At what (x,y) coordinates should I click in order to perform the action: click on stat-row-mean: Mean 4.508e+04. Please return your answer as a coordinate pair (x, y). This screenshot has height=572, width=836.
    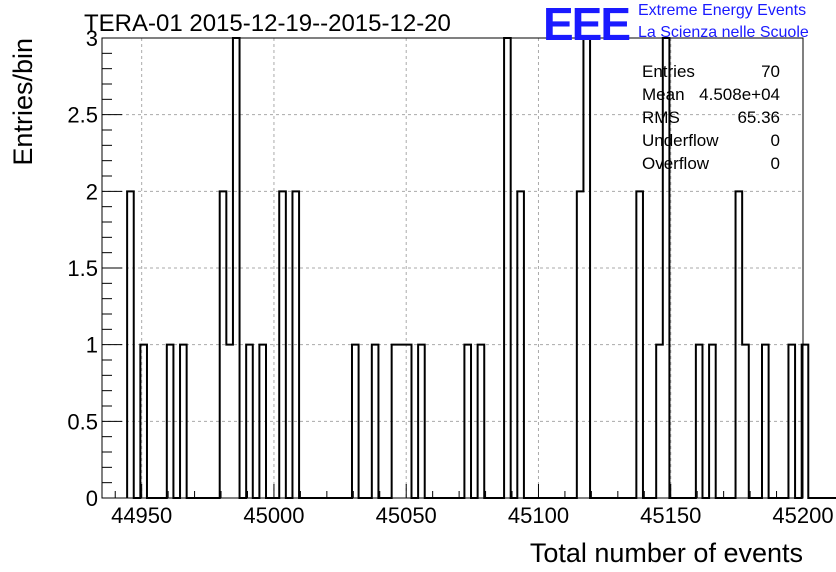
    Looking at the image, I should click on (711, 94).